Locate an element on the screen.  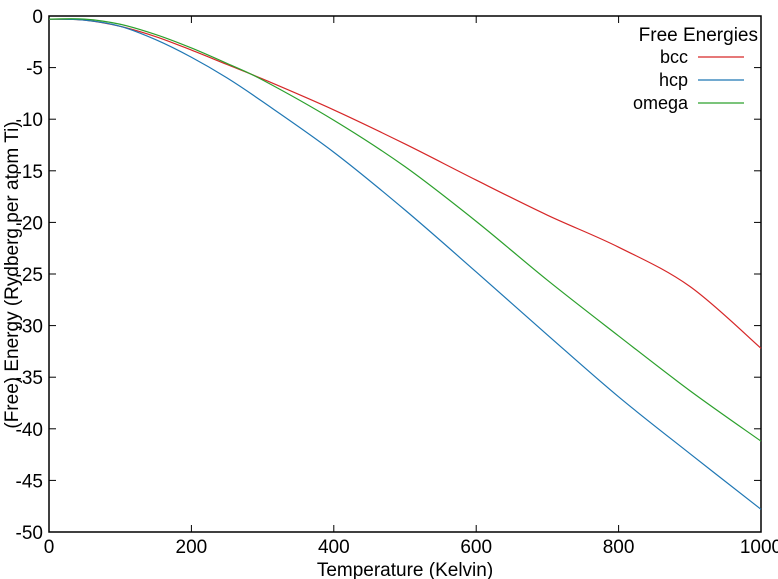
y-tick-label: -40 is located at coordinates (29, 430).